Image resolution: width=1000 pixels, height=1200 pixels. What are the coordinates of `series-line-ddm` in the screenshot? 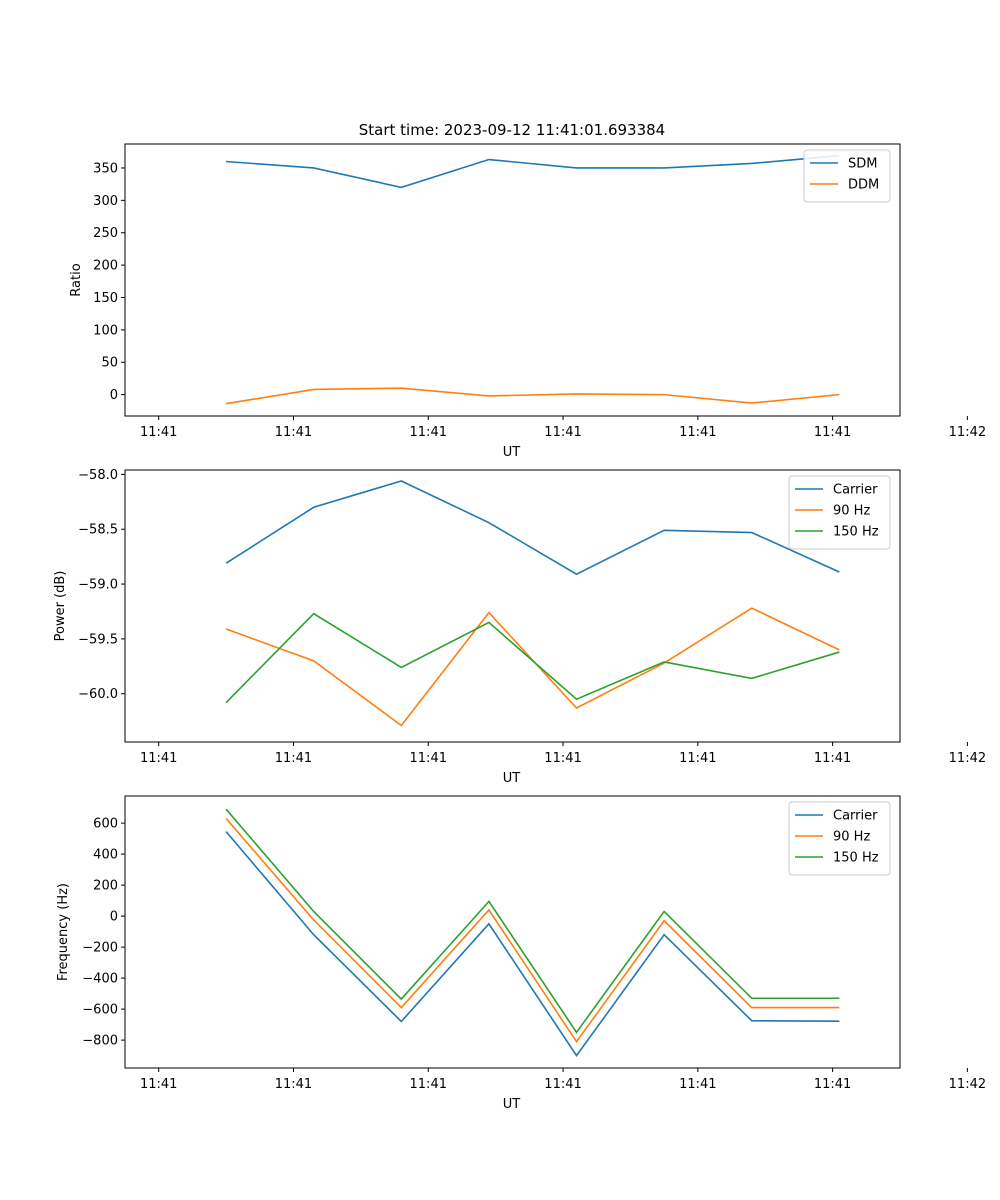 It's located at (532, 396).